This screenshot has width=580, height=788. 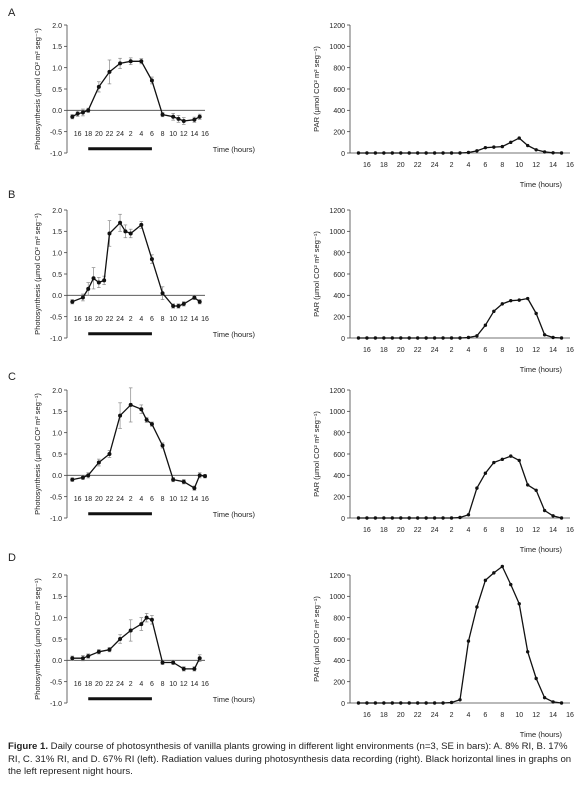 What do you see at coordinates (194, 684) in the screenshot?
I see `x-tick-label-D-left: 14` at bounding box center [194, 684].